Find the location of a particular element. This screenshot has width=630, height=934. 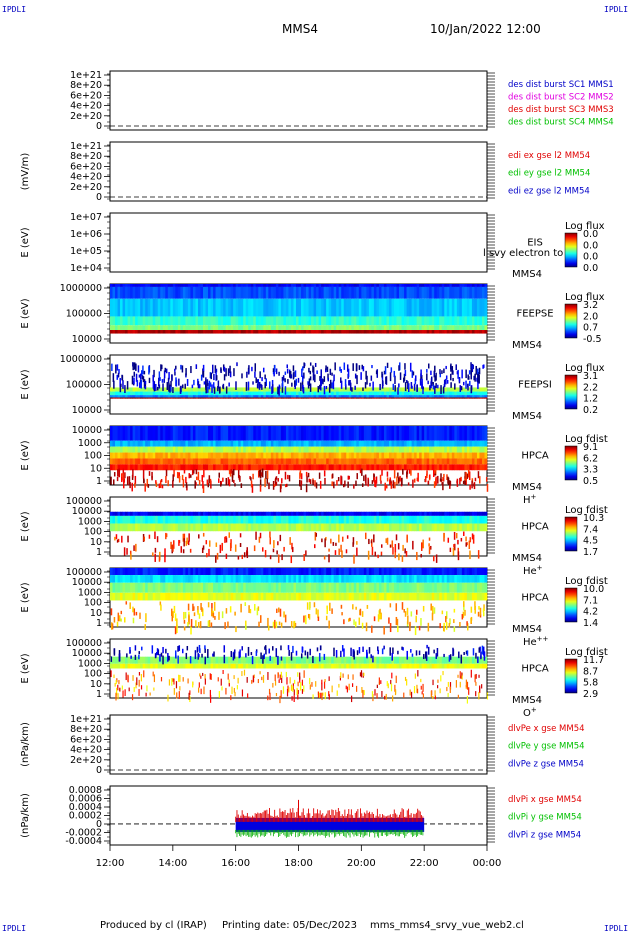

ytick-label: 1e+04 is located at coordinates (86, 268).